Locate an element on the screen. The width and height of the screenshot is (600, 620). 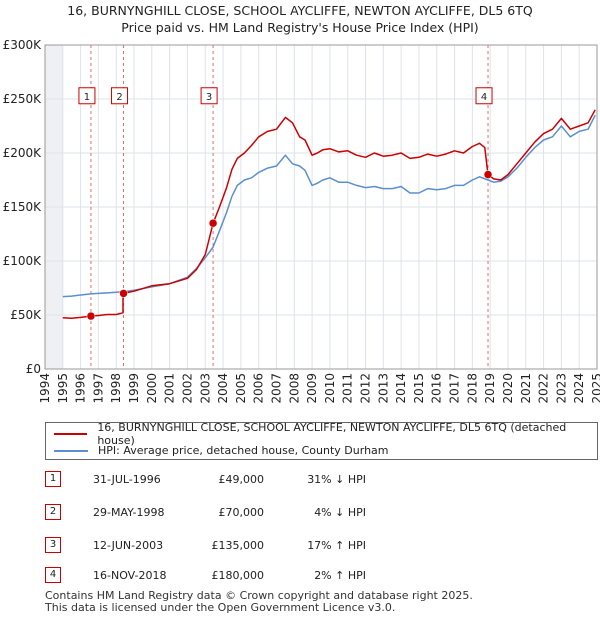
x-tick-label: 2016 is located at coordinates (437, 388).